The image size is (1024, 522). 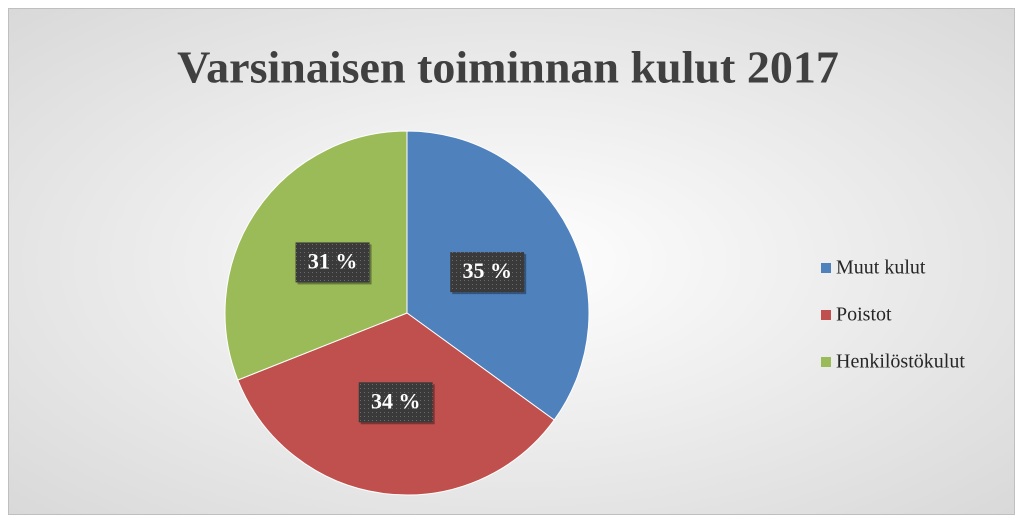 What do you see at coordinates (900, 362) in the screenshot?
I see `legend-label: Henkilöstökulut` at bounding box center [900, 362].